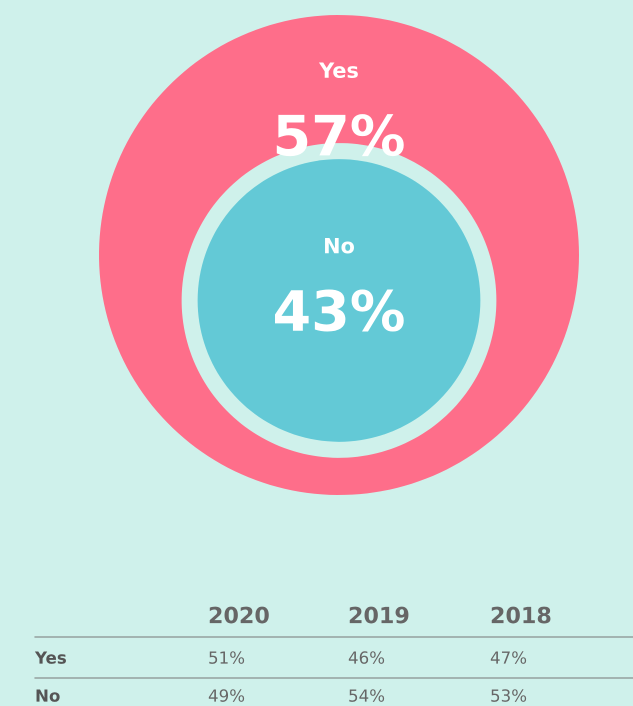 This screenshot has width=633, height=706. What do you see at coordinates (508, 657) in the screenshot?
I see `data-label: 47%` at bounding box center [508, 657].